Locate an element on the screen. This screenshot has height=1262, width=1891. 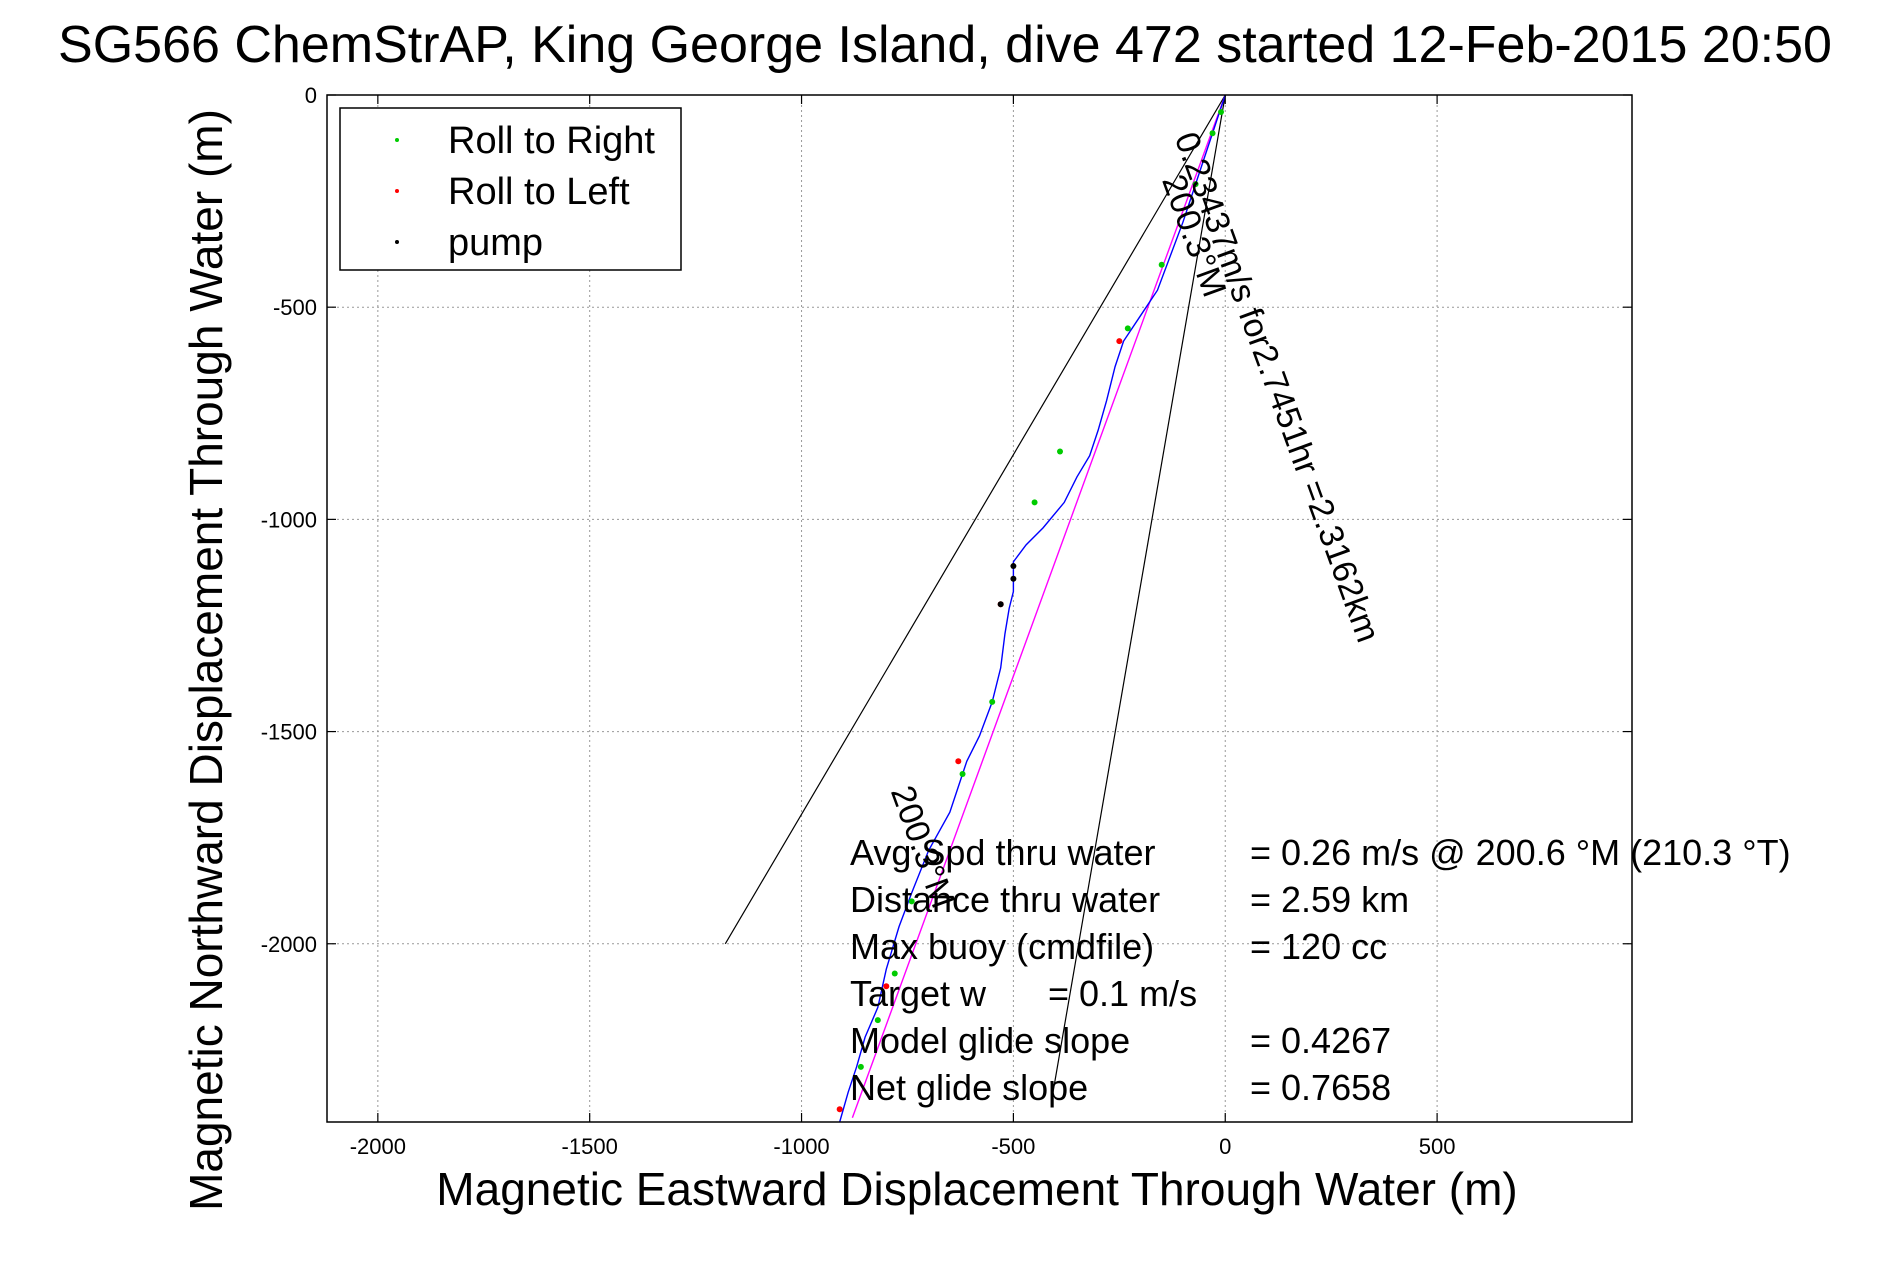
legend-marker-pump is located at coordinates (397, 242).